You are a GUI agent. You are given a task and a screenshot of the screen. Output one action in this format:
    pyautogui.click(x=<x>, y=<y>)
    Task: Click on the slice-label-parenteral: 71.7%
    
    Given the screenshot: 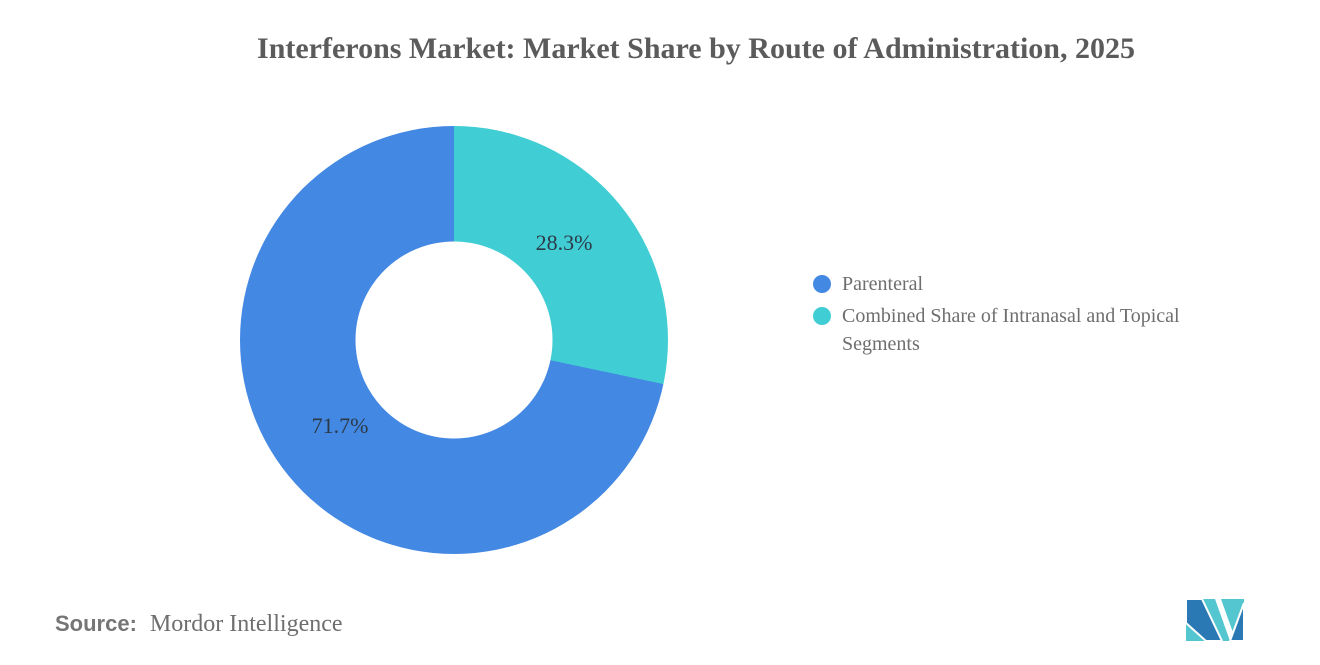 What is the action you would take?
    pyautogui.click(x=340, y=425)
    